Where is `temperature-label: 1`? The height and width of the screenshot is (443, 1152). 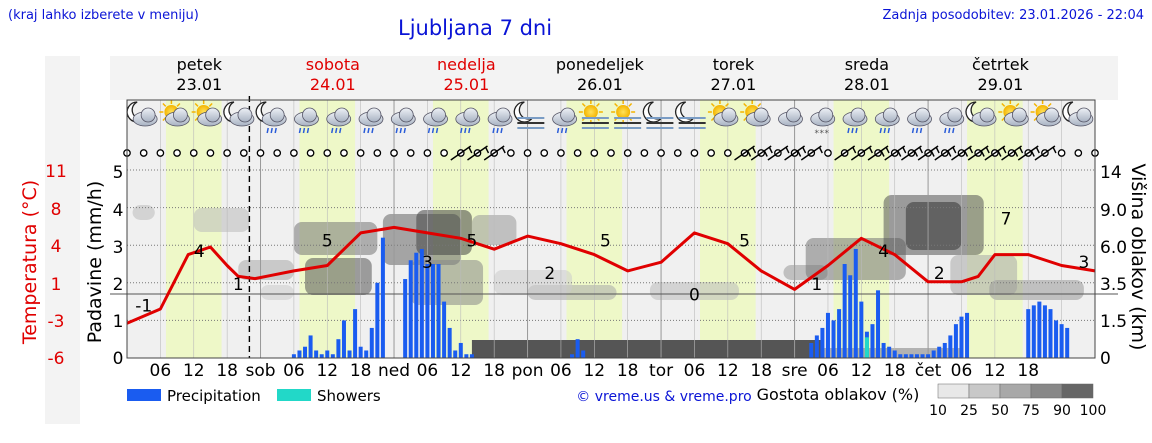
temperature-label: 1 is located at coordinates (238, 285).